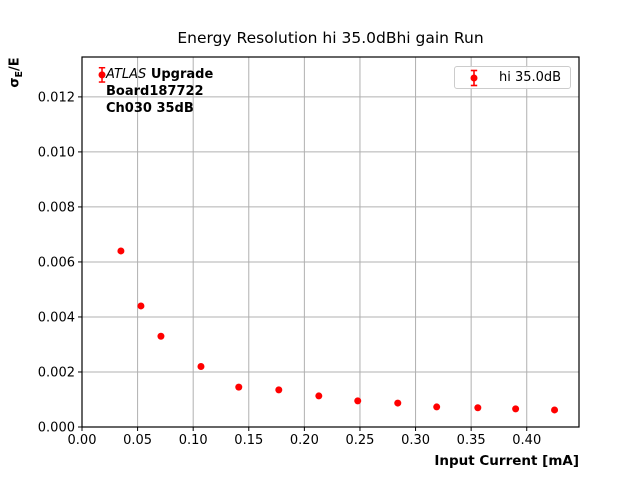  What do you see at coordinates (530, 77) in the screenshot?
I see `legend-label: hi 35.0dB` at bounding box center [530, 77].